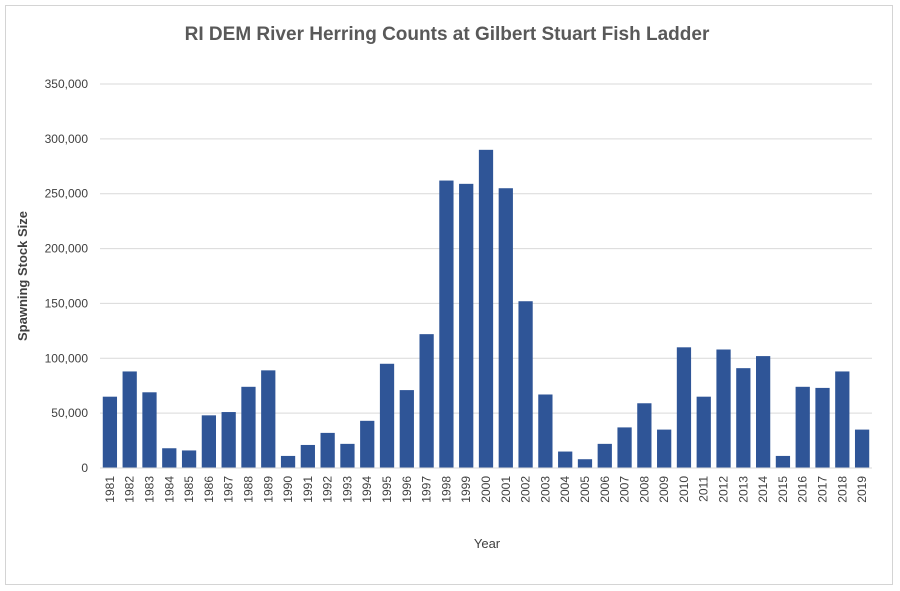 This screenshot has height=591, width=900. What do you see at coordinates (466, 489) in the screenshot?
I see `x-tick-label: 1999` at bounding box center [466, 489].